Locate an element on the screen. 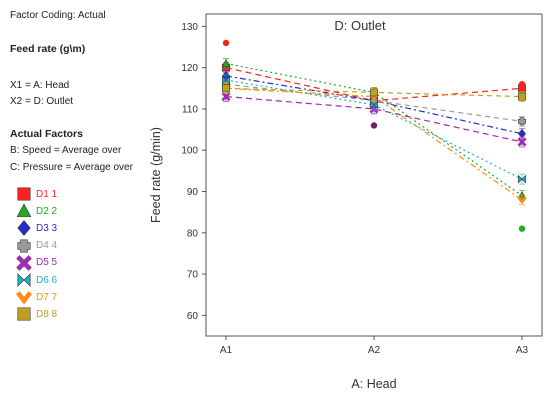 Image resolution: width=550 pixels, height=402 pixels. legend-item: D8 8 is located at coordinates (36, 314).